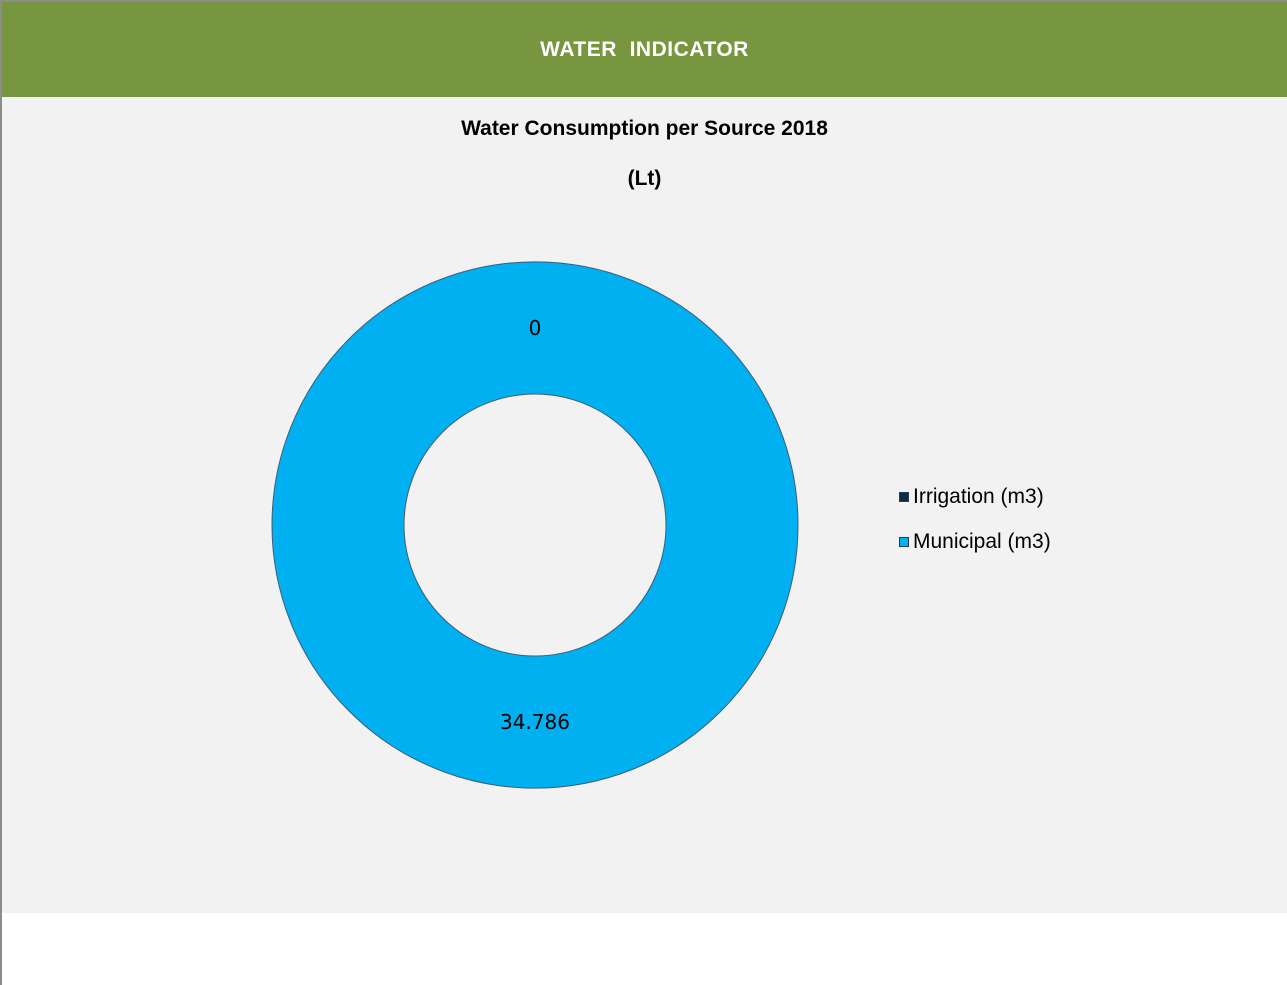 The width and height of the screenshot is (1287, 985). I want to click on chart-subtitle: (Lt), so click(644, 178).